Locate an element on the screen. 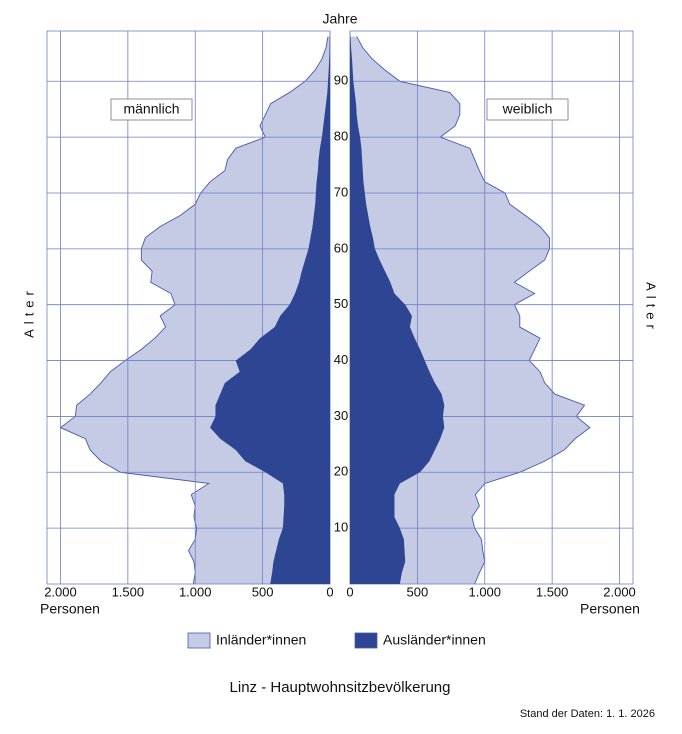 This screenshot has height=734, width=682. data-note: Stand der Daten: 1. 1. 2026 is located at coordinates (587, 714).